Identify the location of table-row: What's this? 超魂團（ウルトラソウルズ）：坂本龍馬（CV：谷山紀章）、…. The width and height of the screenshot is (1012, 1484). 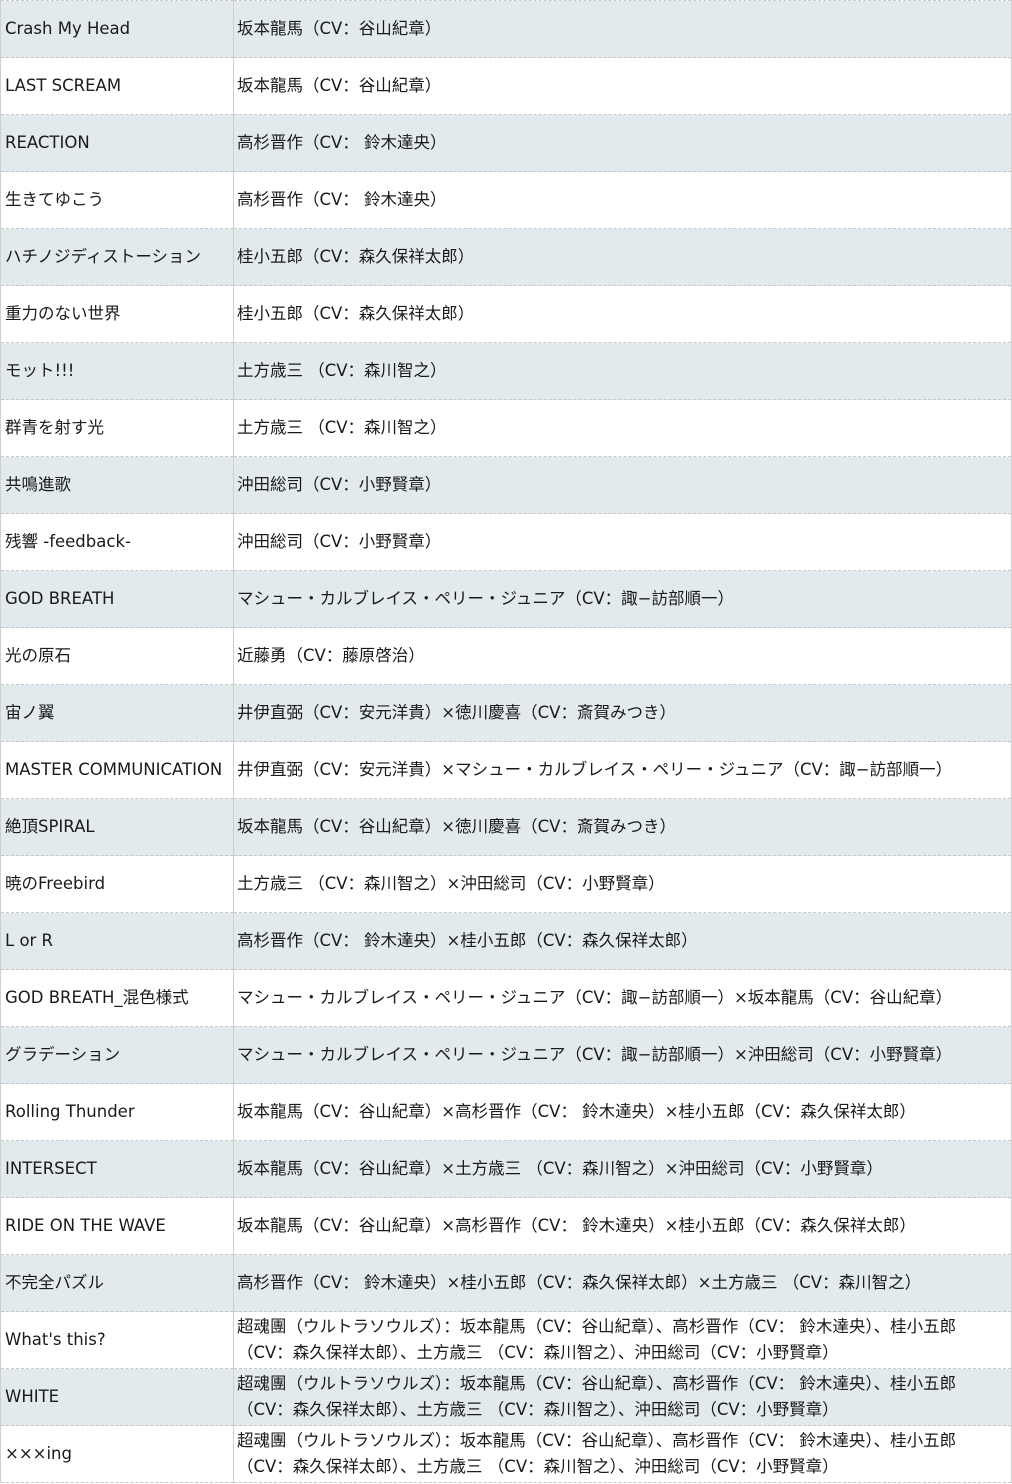
(506, 1340).